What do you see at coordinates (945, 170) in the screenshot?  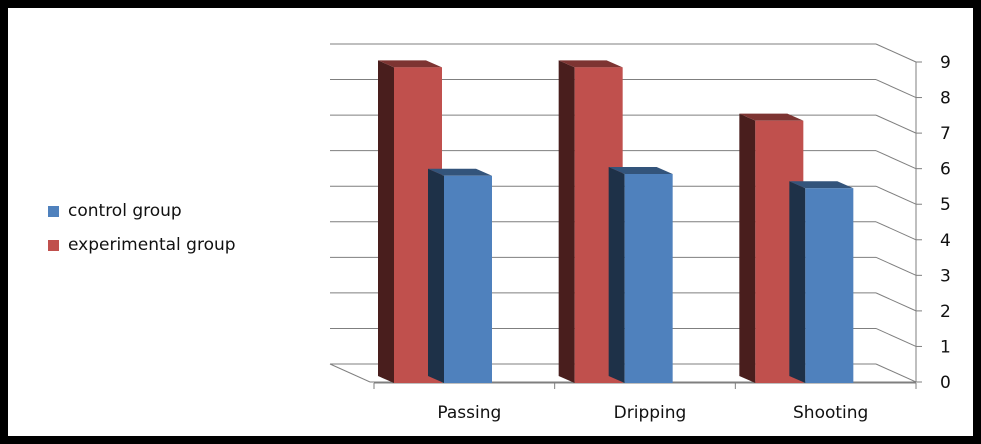 I see `y-tick-label-6: 6` at bounding box center [945, 170].